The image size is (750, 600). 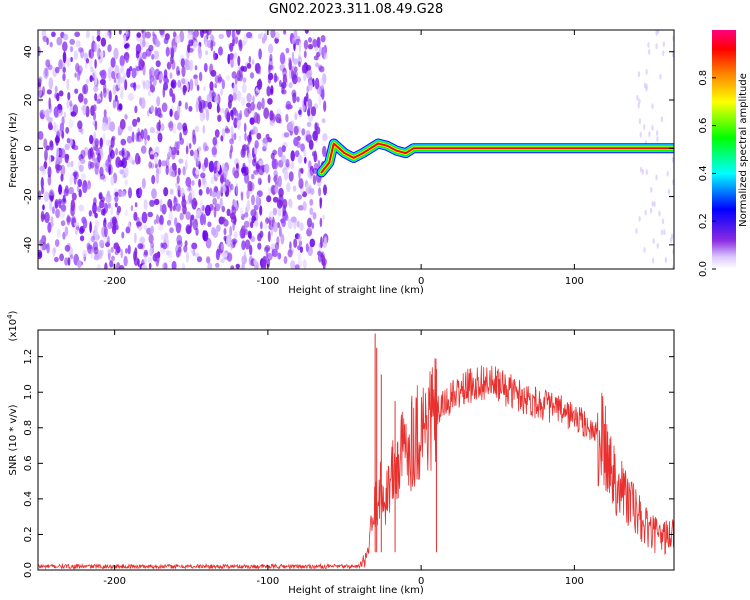 What do you see at coordinates (28, 196) in the screenshot?
I see `spectrogram-y-tick-label: -20` at bounding box center [28, 196].